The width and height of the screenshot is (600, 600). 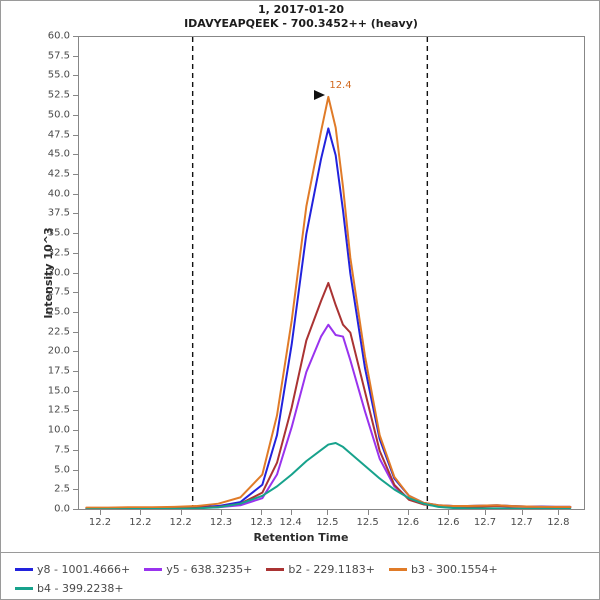 What do you see at coordinates (58, 292) in the screenshot?
I see `y-axis-tick-label: 27.5` at bounding box center [58, 292].